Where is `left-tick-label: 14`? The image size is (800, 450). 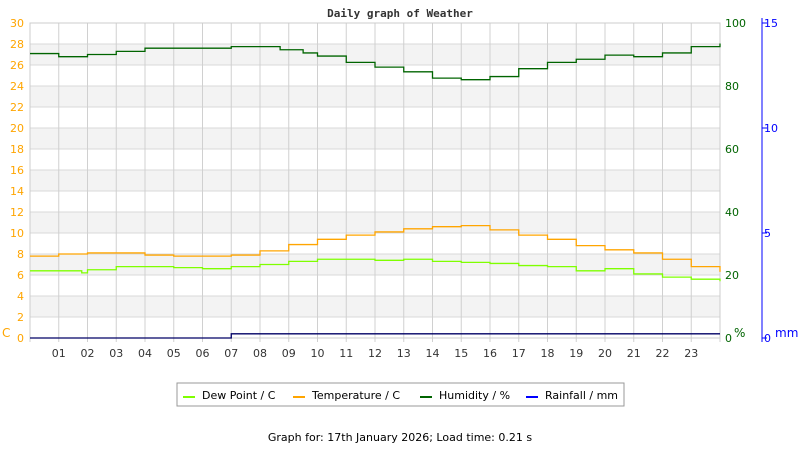
left-tick-label: 14 is located at coordinates (17, 191).